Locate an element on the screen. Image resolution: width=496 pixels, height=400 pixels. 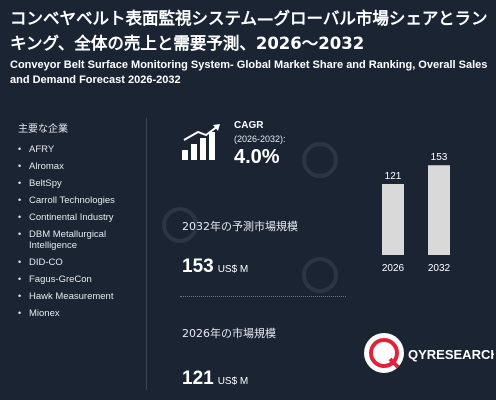
company-item: Fagus-GreCon is located at coordinates (73, 279).